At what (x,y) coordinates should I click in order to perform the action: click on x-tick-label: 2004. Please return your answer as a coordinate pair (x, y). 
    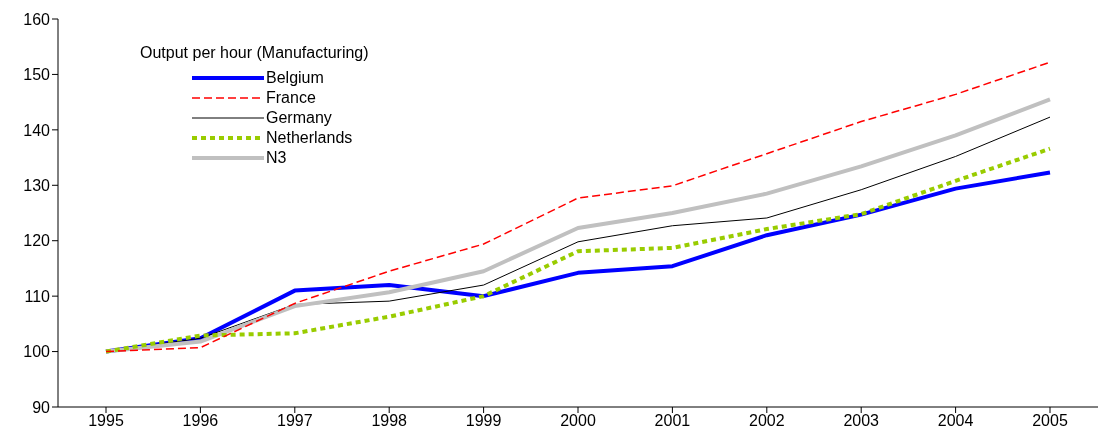
    Looking at the image, I should click on (955, 421).